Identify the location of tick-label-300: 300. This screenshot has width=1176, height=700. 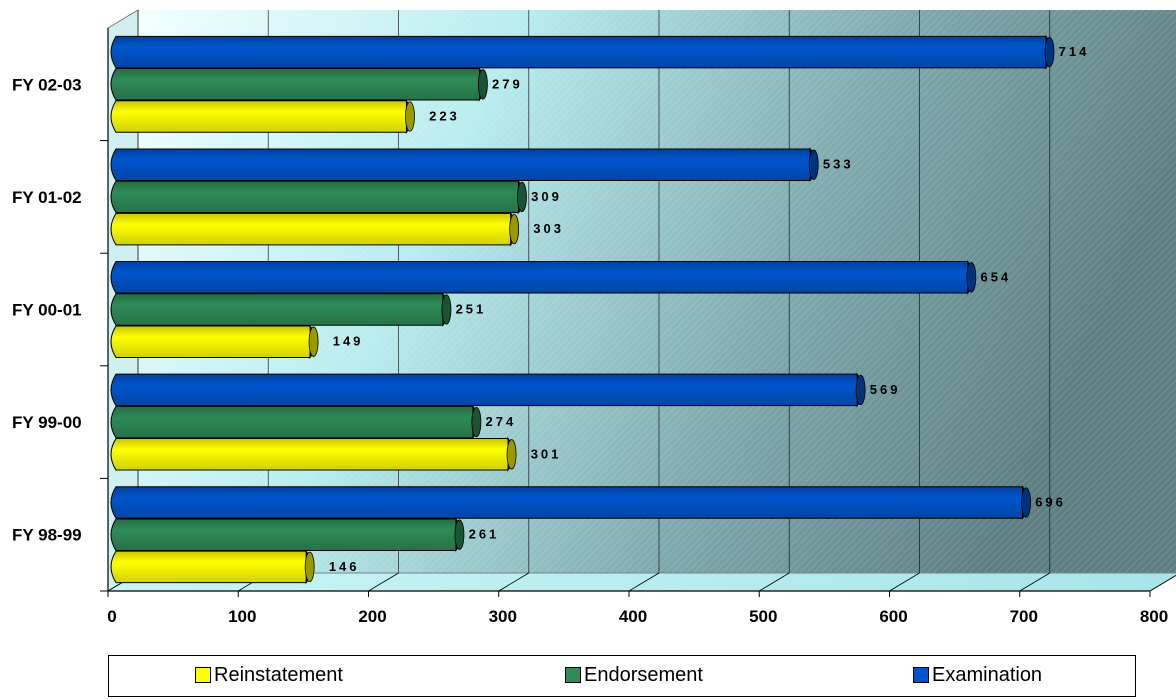
(503, 616).